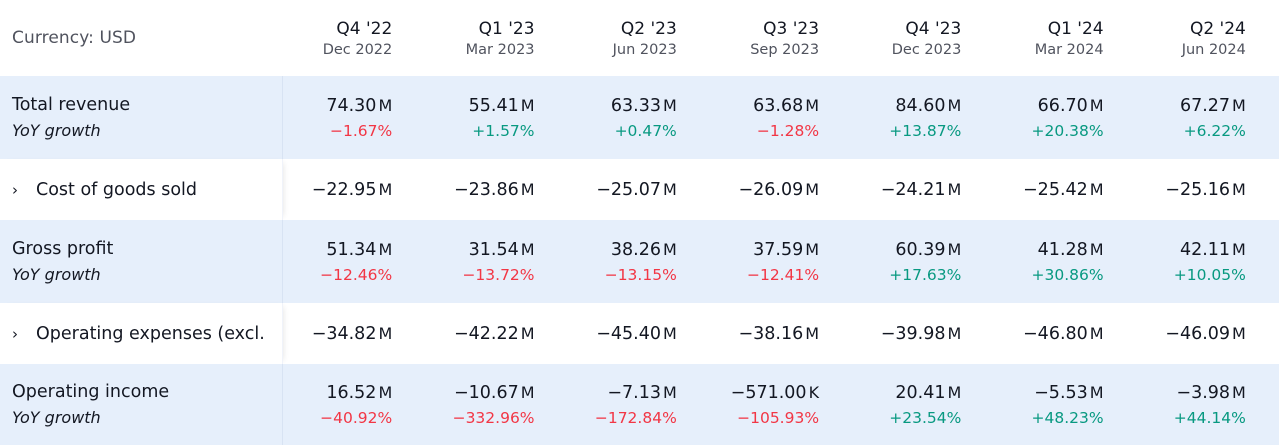 The width and height of the screenshot is (1279, 445). Describe the element at coordinates (1067, 274) in the screenshot. I see `yoy-value: +30.86%` at that location.